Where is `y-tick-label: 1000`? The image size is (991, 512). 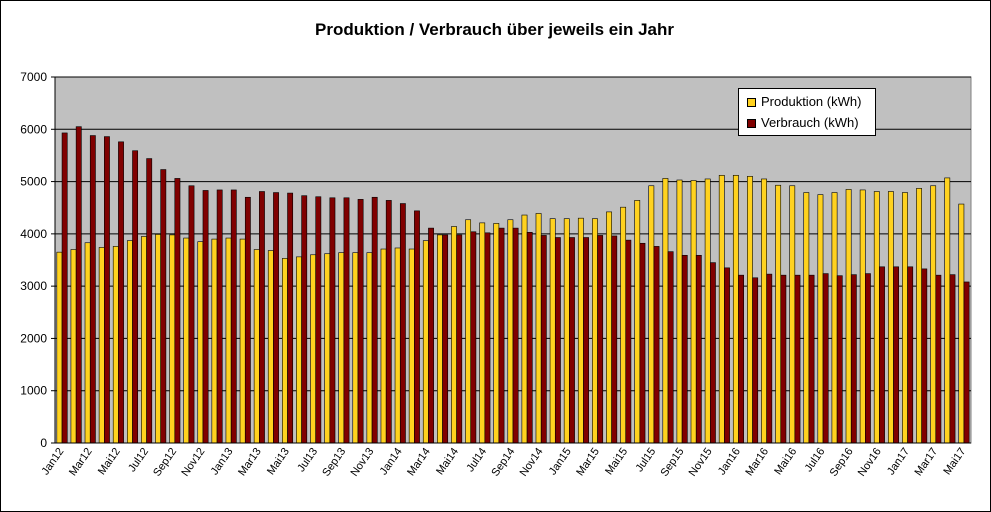
y-tick-label: 1000 is located at coordinates (33, 391).